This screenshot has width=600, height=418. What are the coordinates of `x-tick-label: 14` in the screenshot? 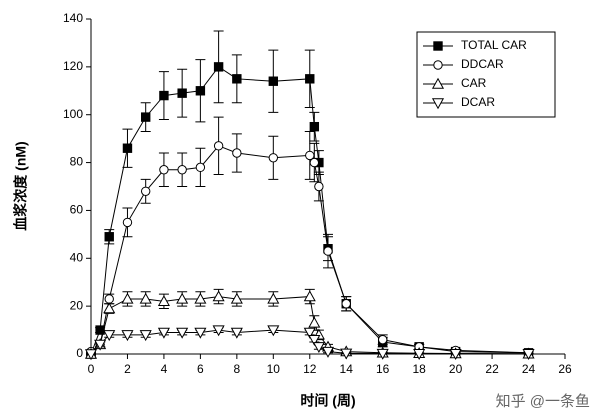 It's located at (347, 369).